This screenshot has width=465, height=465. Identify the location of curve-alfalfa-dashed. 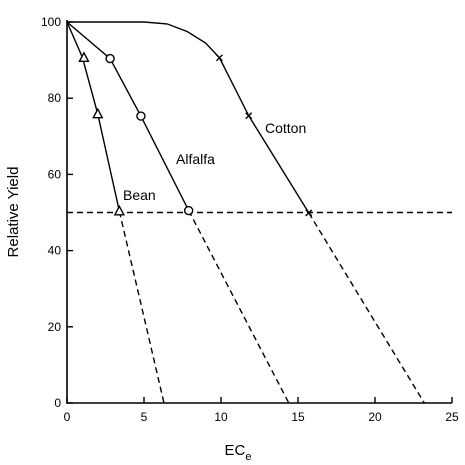
(239, 307).